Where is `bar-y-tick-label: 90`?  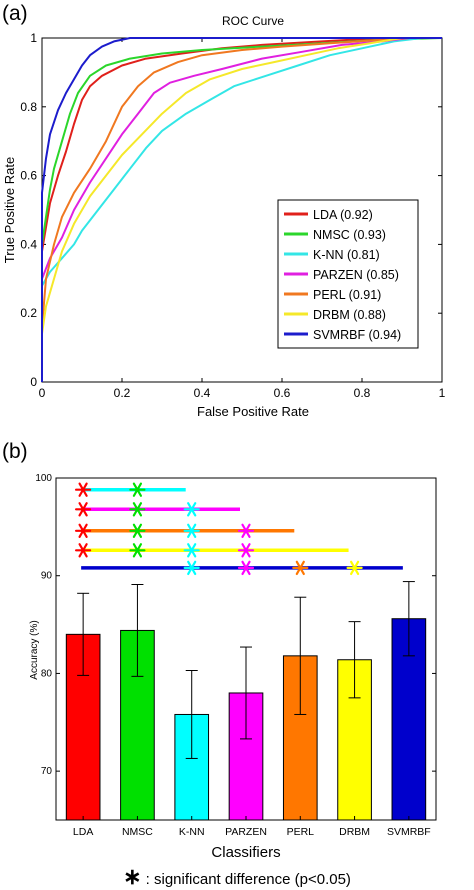
bar-y-tick-label: 90 is located at coordinates (47, 576).